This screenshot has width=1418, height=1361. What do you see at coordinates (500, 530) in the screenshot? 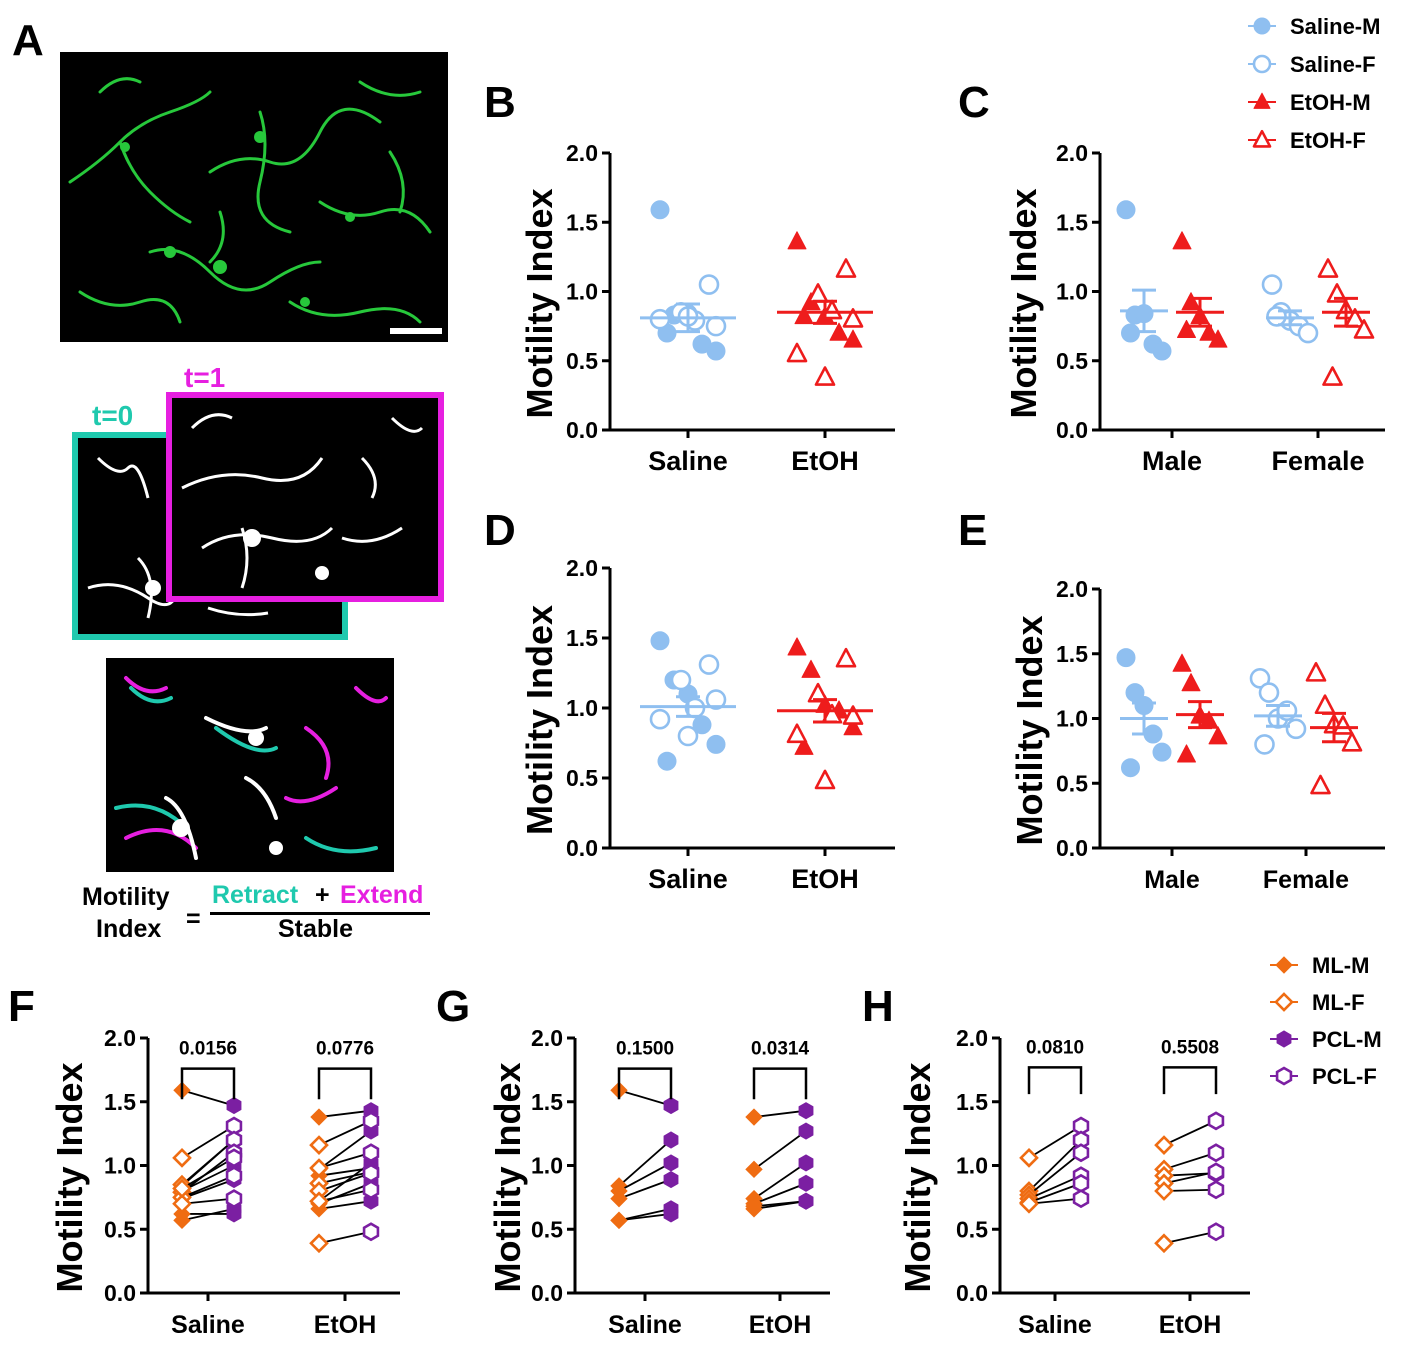
I see `panel-label-d: D` at bounding box center [500, 530].